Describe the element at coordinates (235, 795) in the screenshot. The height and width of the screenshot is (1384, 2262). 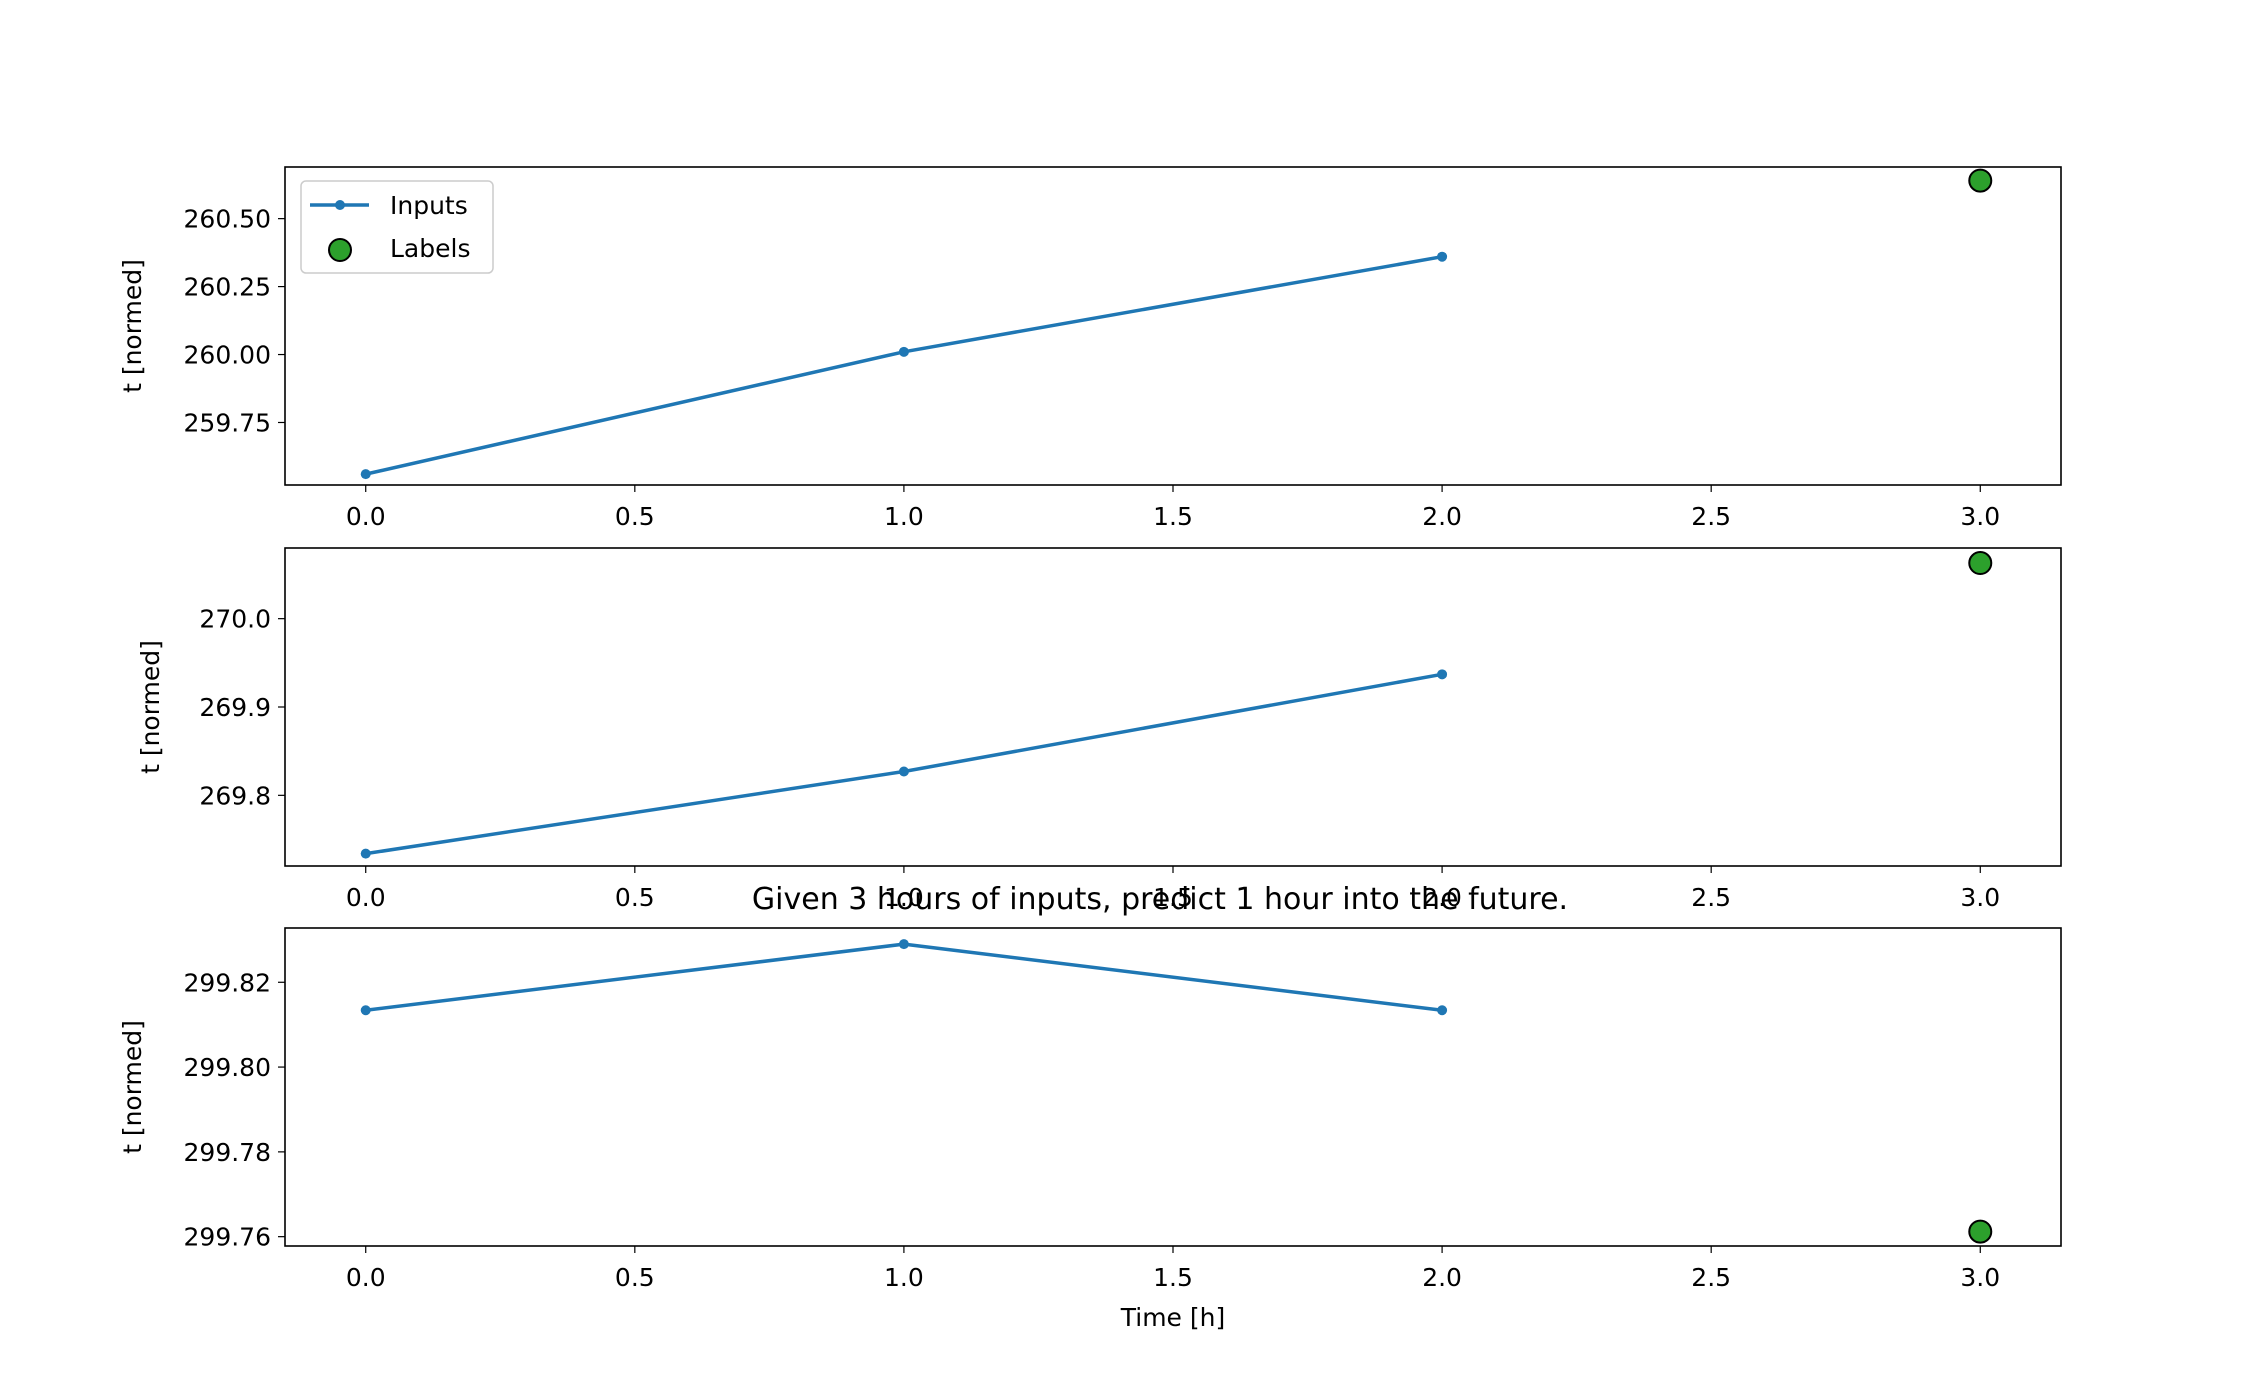
I see `y-tick-label: 269.8` at that location.